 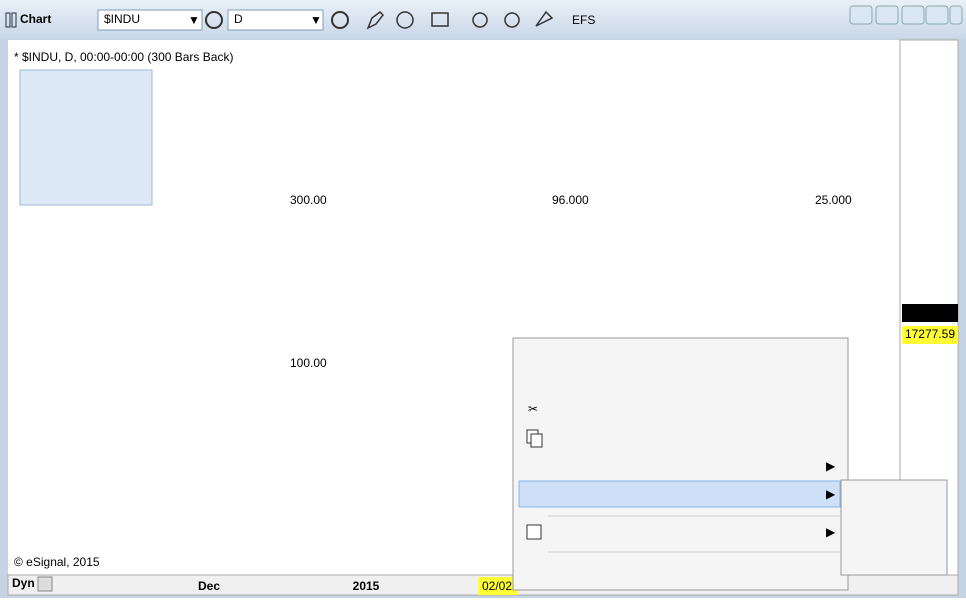 What do you see at coordinates (913, 15) in the screenshot?
I see `minimize-button` at bounding box center [913, 15].